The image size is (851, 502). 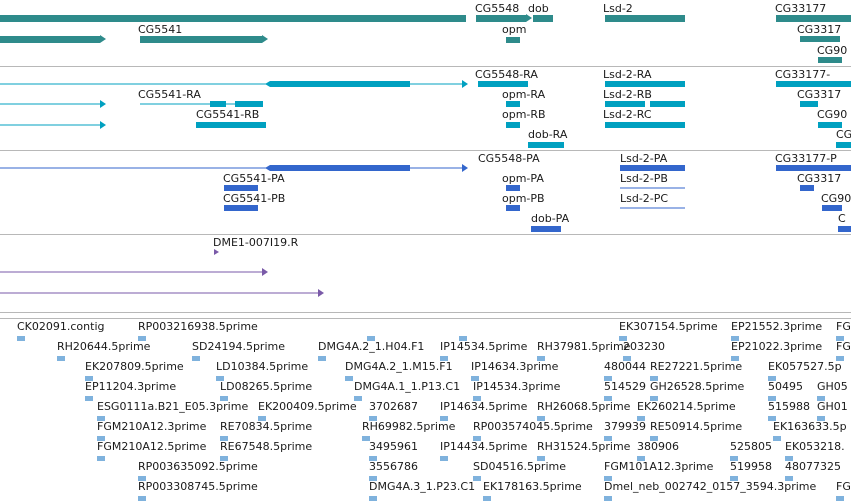 I want to click on transcript-label: CG5541-RA, so click(x=169, y=94).